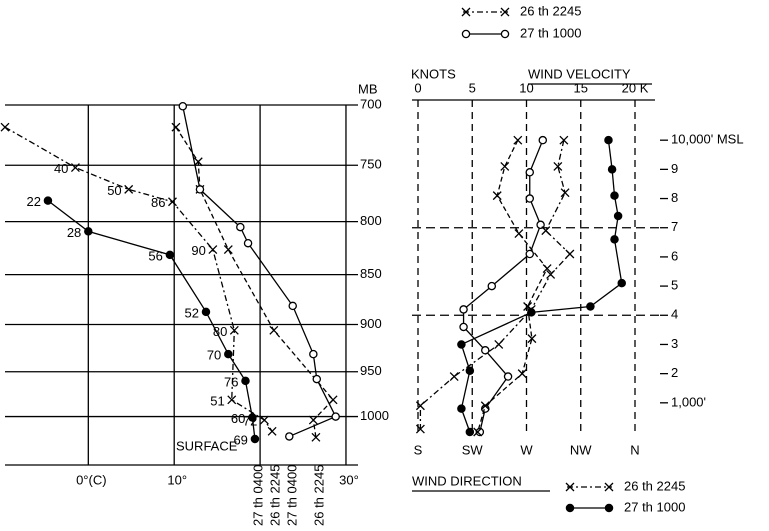 The image size is (769, 531). What do you see at coordinates (371, 103) in the screenshot?
I see `y-tick-label: 700` at bounding box center [371, 103].